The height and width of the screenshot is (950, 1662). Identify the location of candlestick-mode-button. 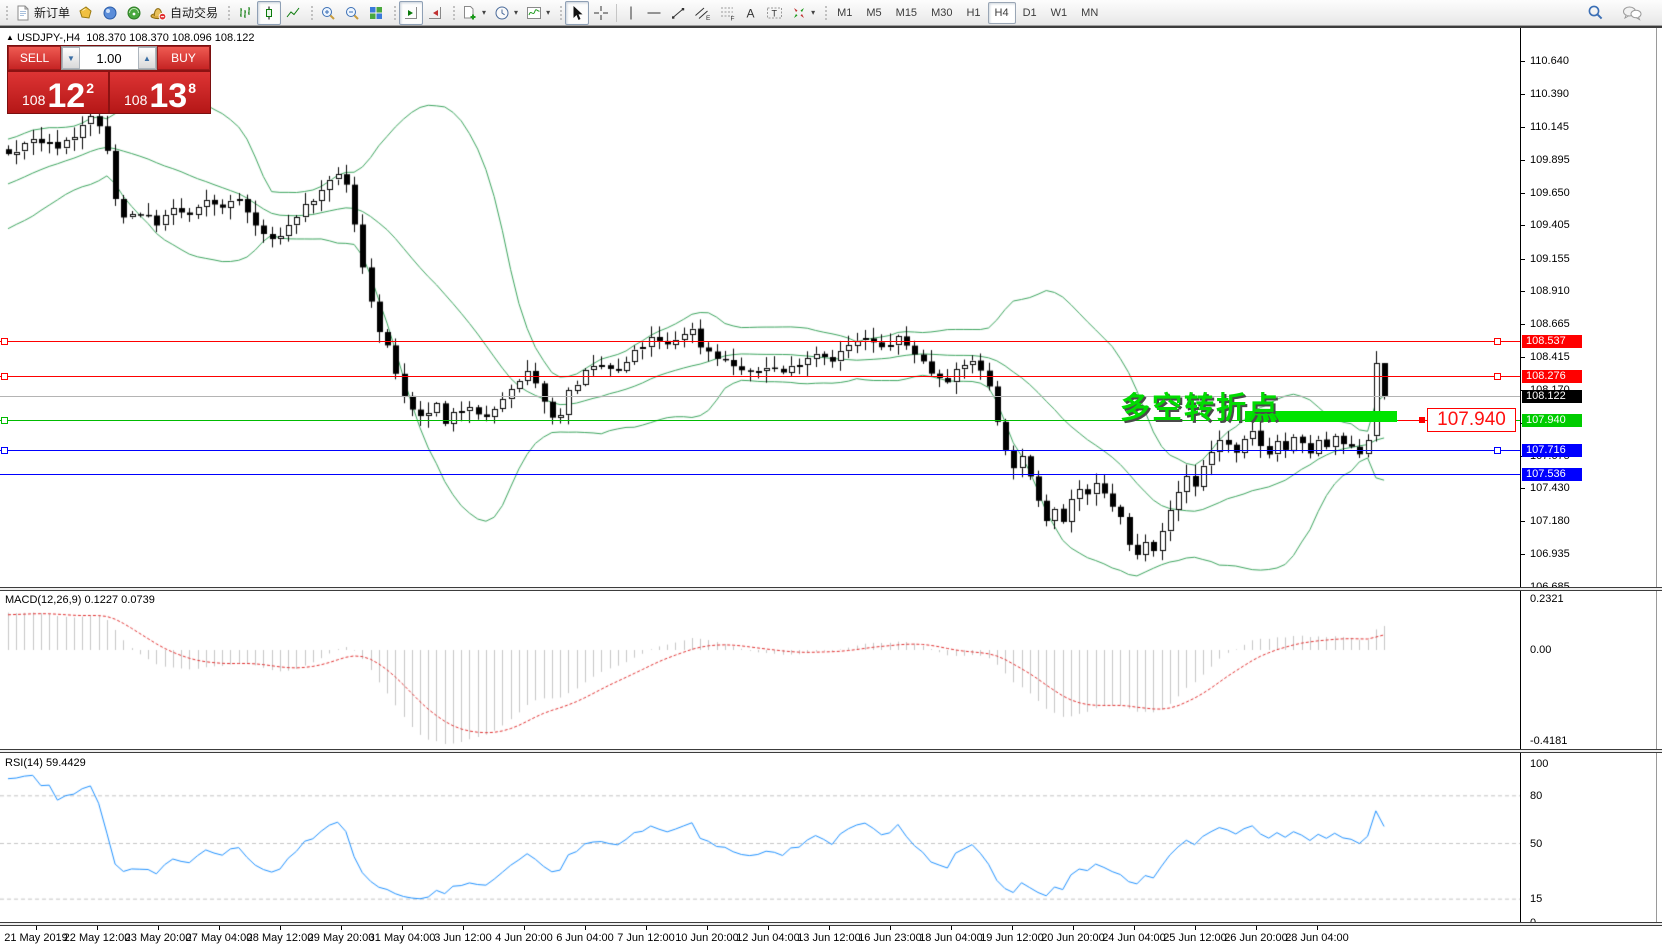
(269, 12).